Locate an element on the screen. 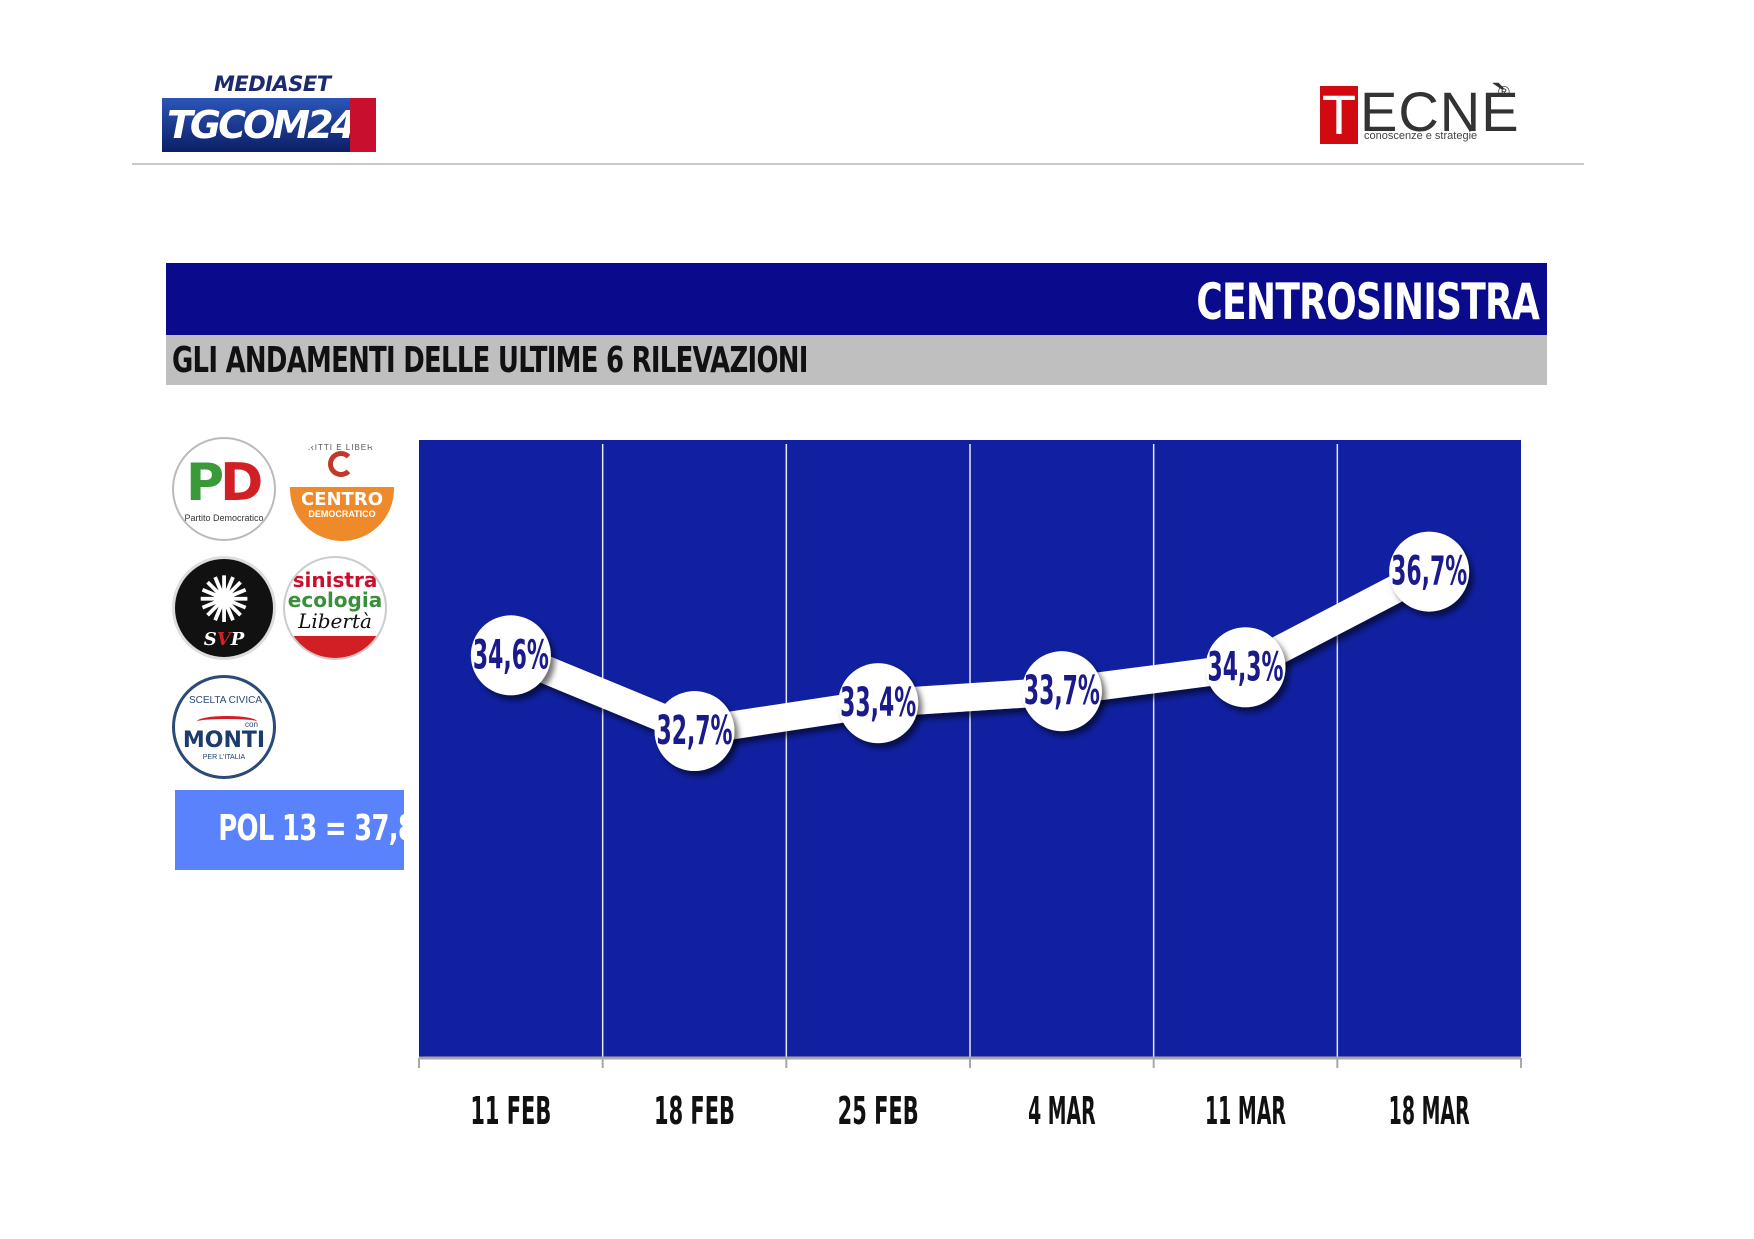  scelta-civica-logo: SCELTA CIVICA con MONTI PER L'ITALIA is located at coordinates (224, 727).